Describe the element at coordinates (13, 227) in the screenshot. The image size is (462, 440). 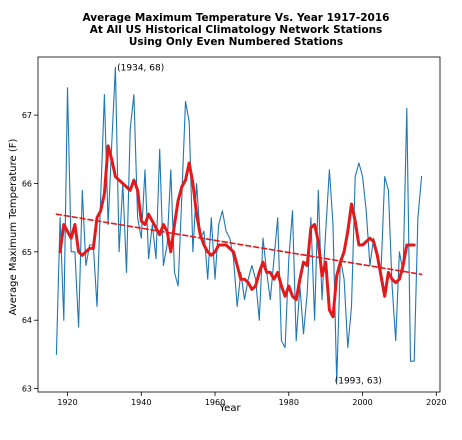
I see `y-axis-label: Average Maximum Temperature (F)` at that location.